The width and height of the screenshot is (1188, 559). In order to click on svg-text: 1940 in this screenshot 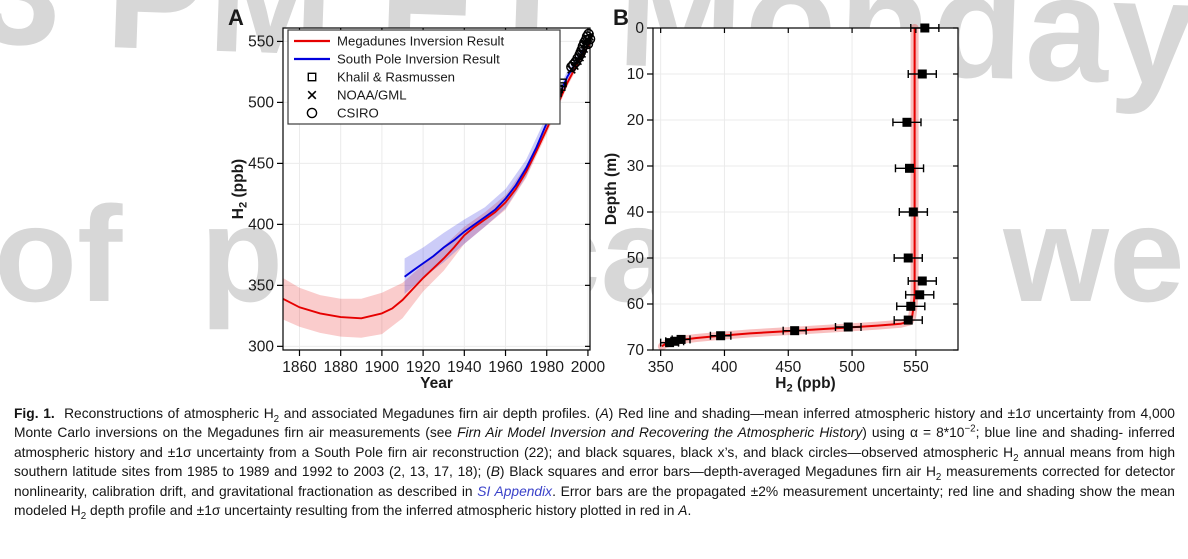, I will do `click(464, 367)`.